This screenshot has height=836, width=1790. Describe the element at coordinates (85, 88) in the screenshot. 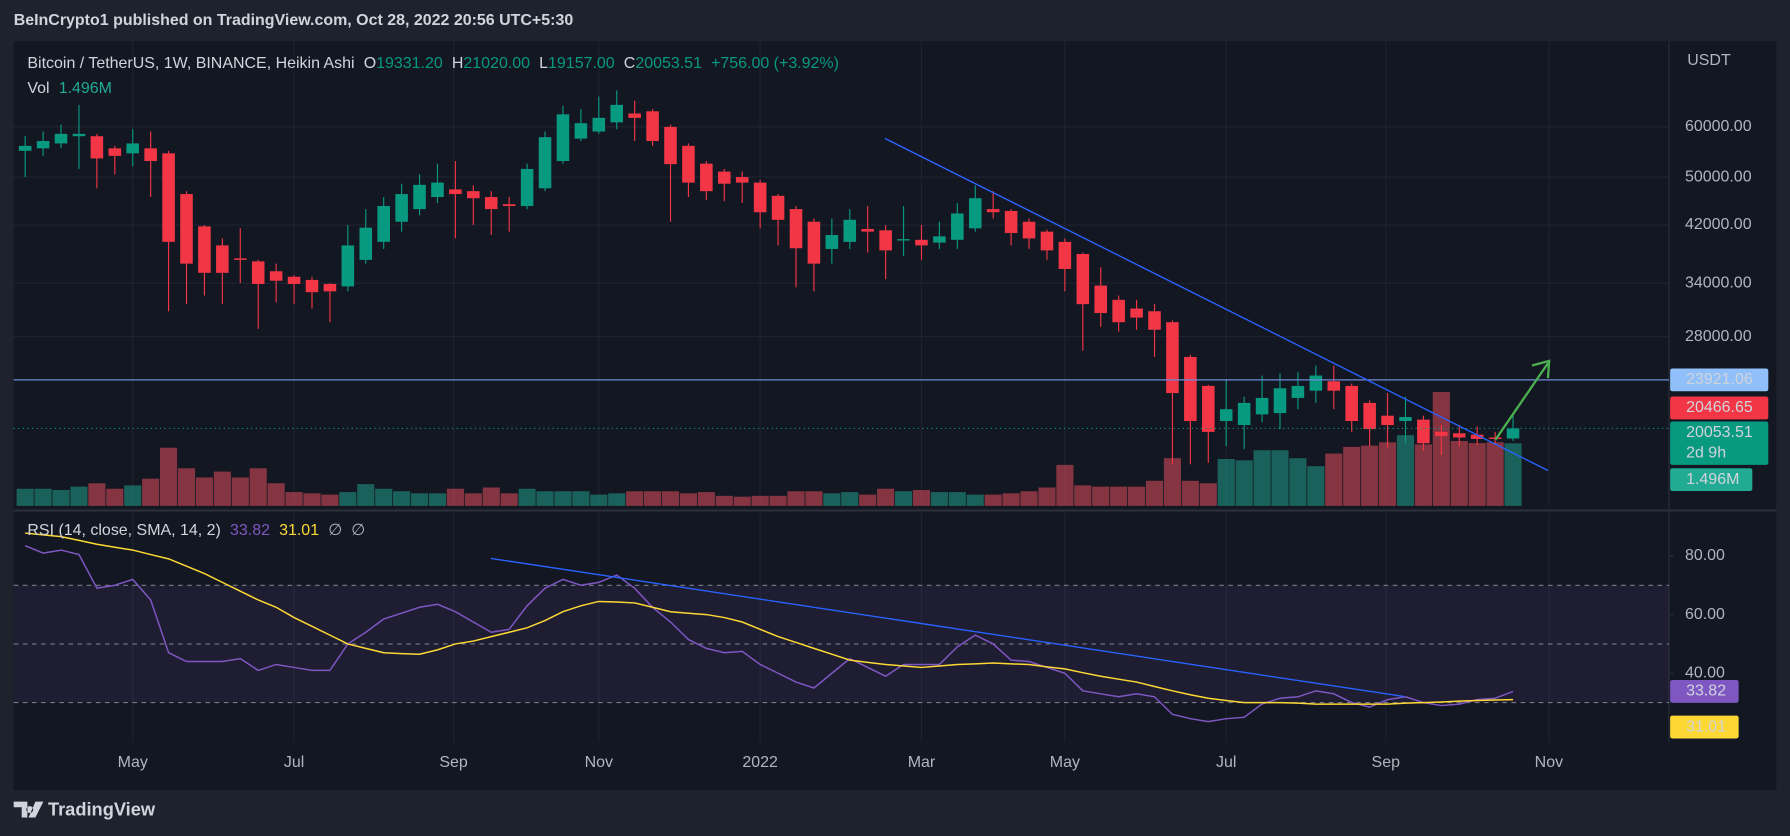

I see `volume-value: 1.496M` at that location.